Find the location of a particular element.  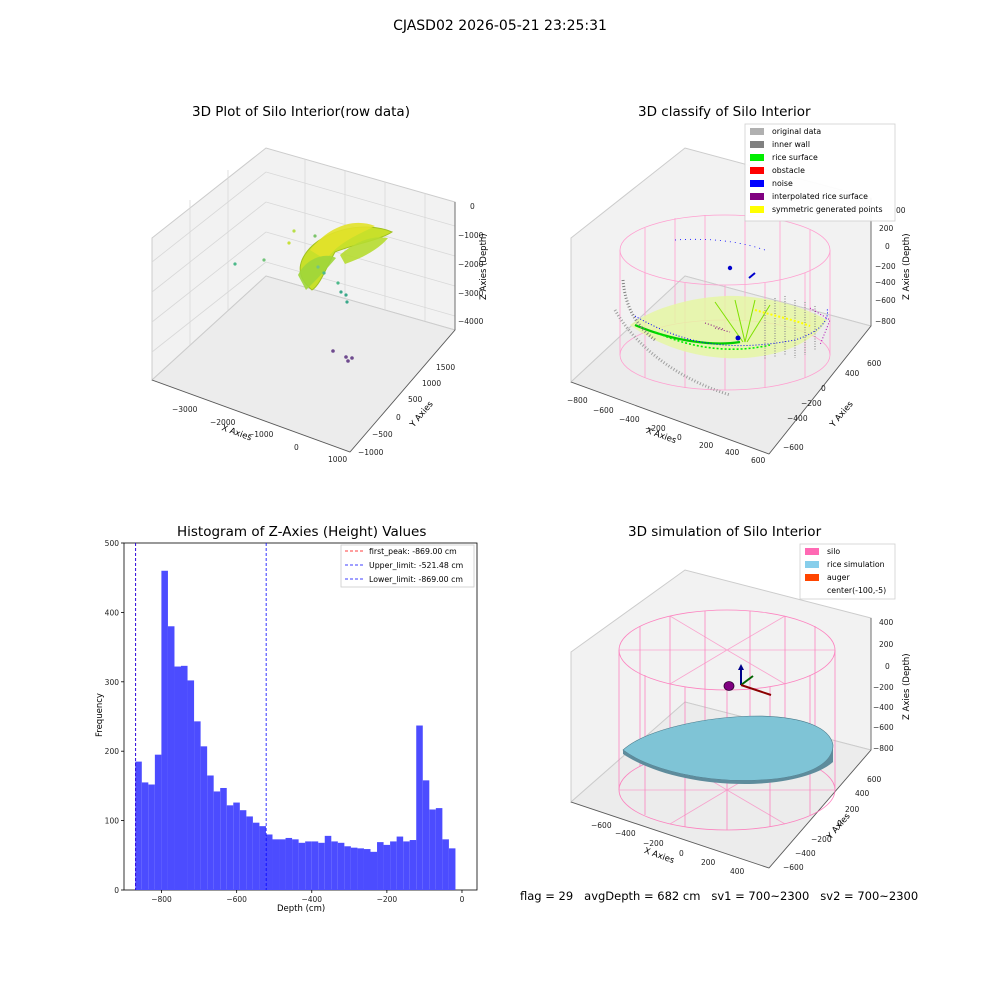

histogram-legend-entry: Lower_limit: -869.00 cm is located at coordinates (416, 579).